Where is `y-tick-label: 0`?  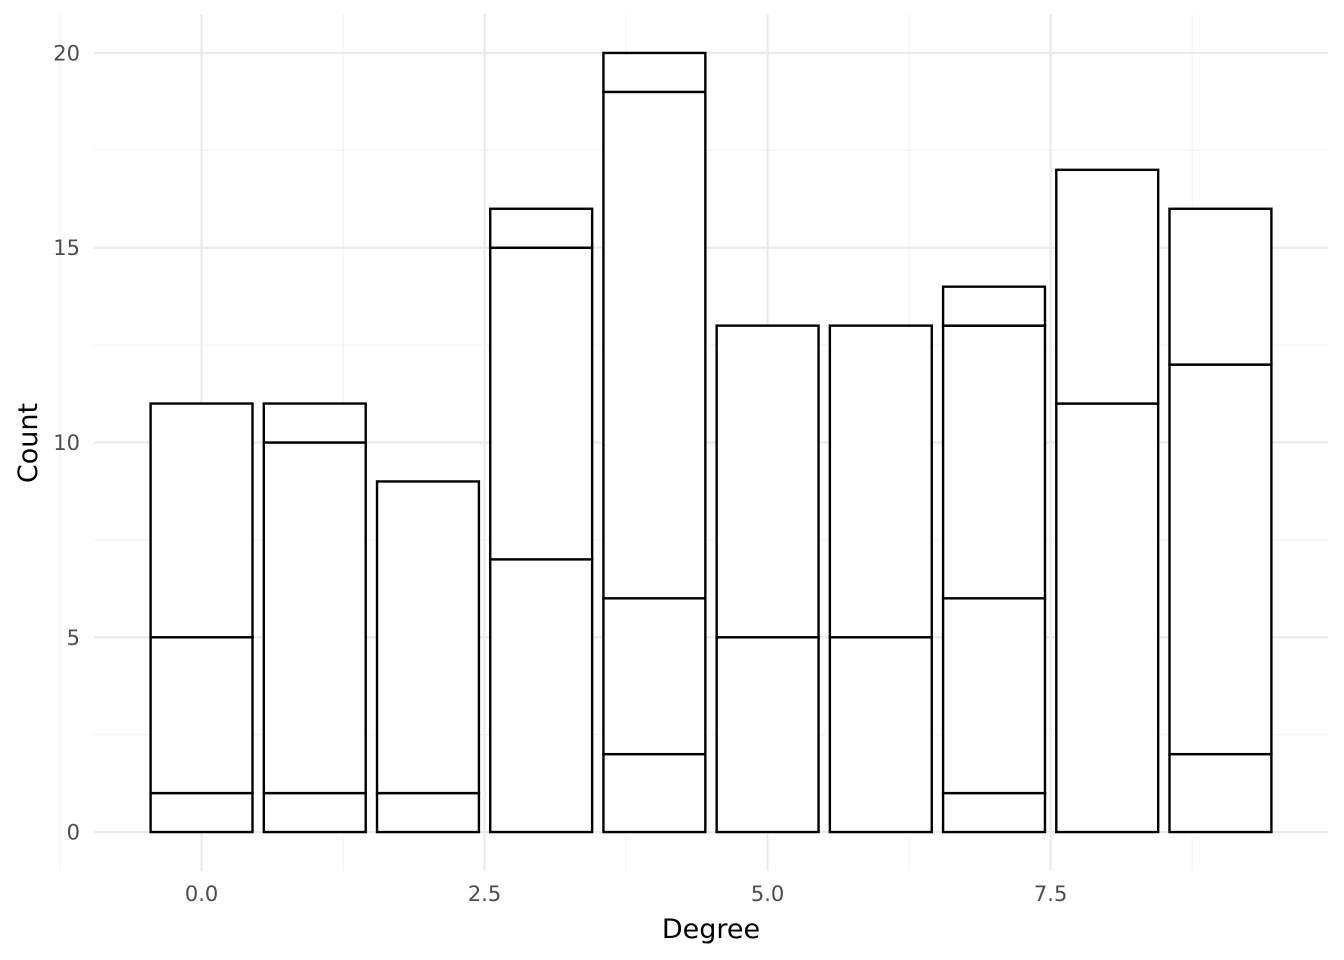
y-tick-label: 0 is located at coordinates (73, 833).